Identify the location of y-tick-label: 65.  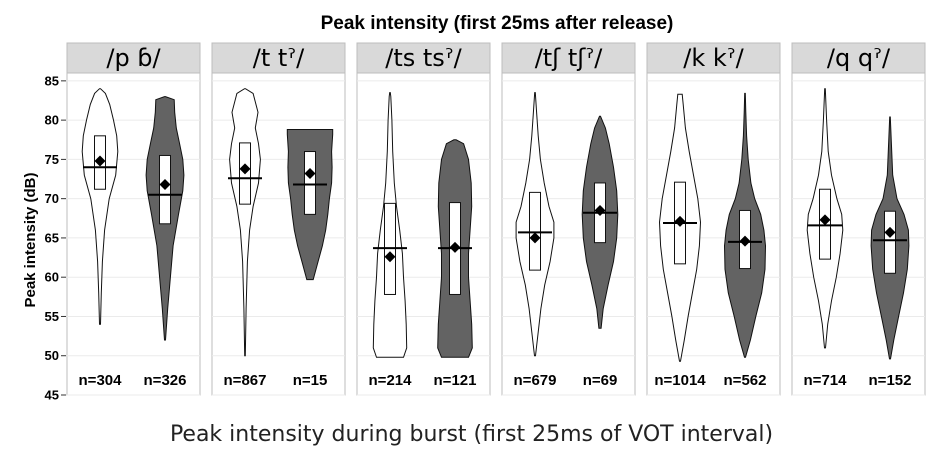
(52, 237).